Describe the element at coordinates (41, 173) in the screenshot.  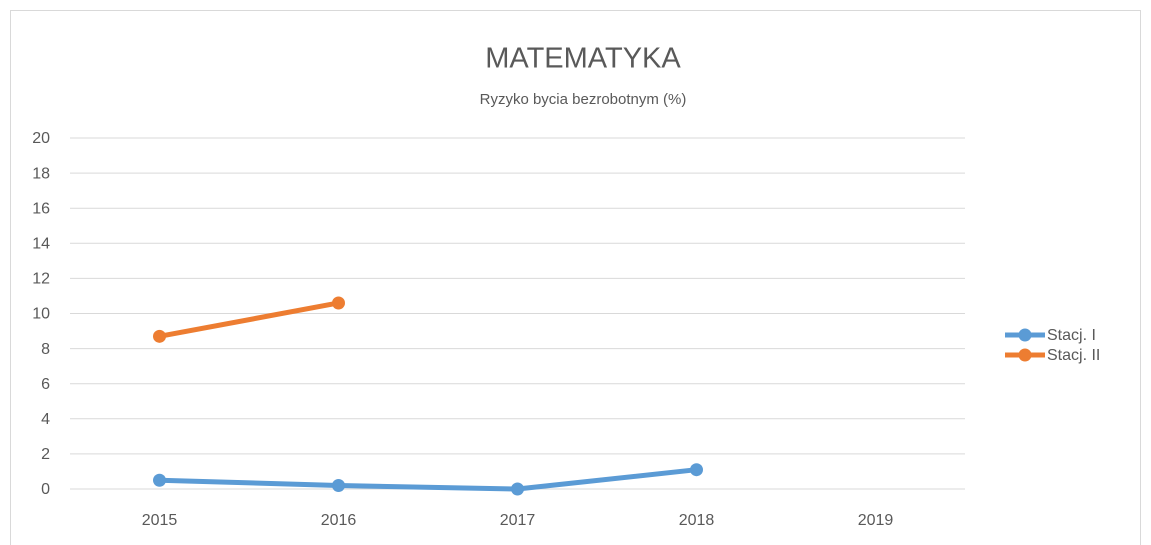
I see `y-tick-label: 18` at that location.